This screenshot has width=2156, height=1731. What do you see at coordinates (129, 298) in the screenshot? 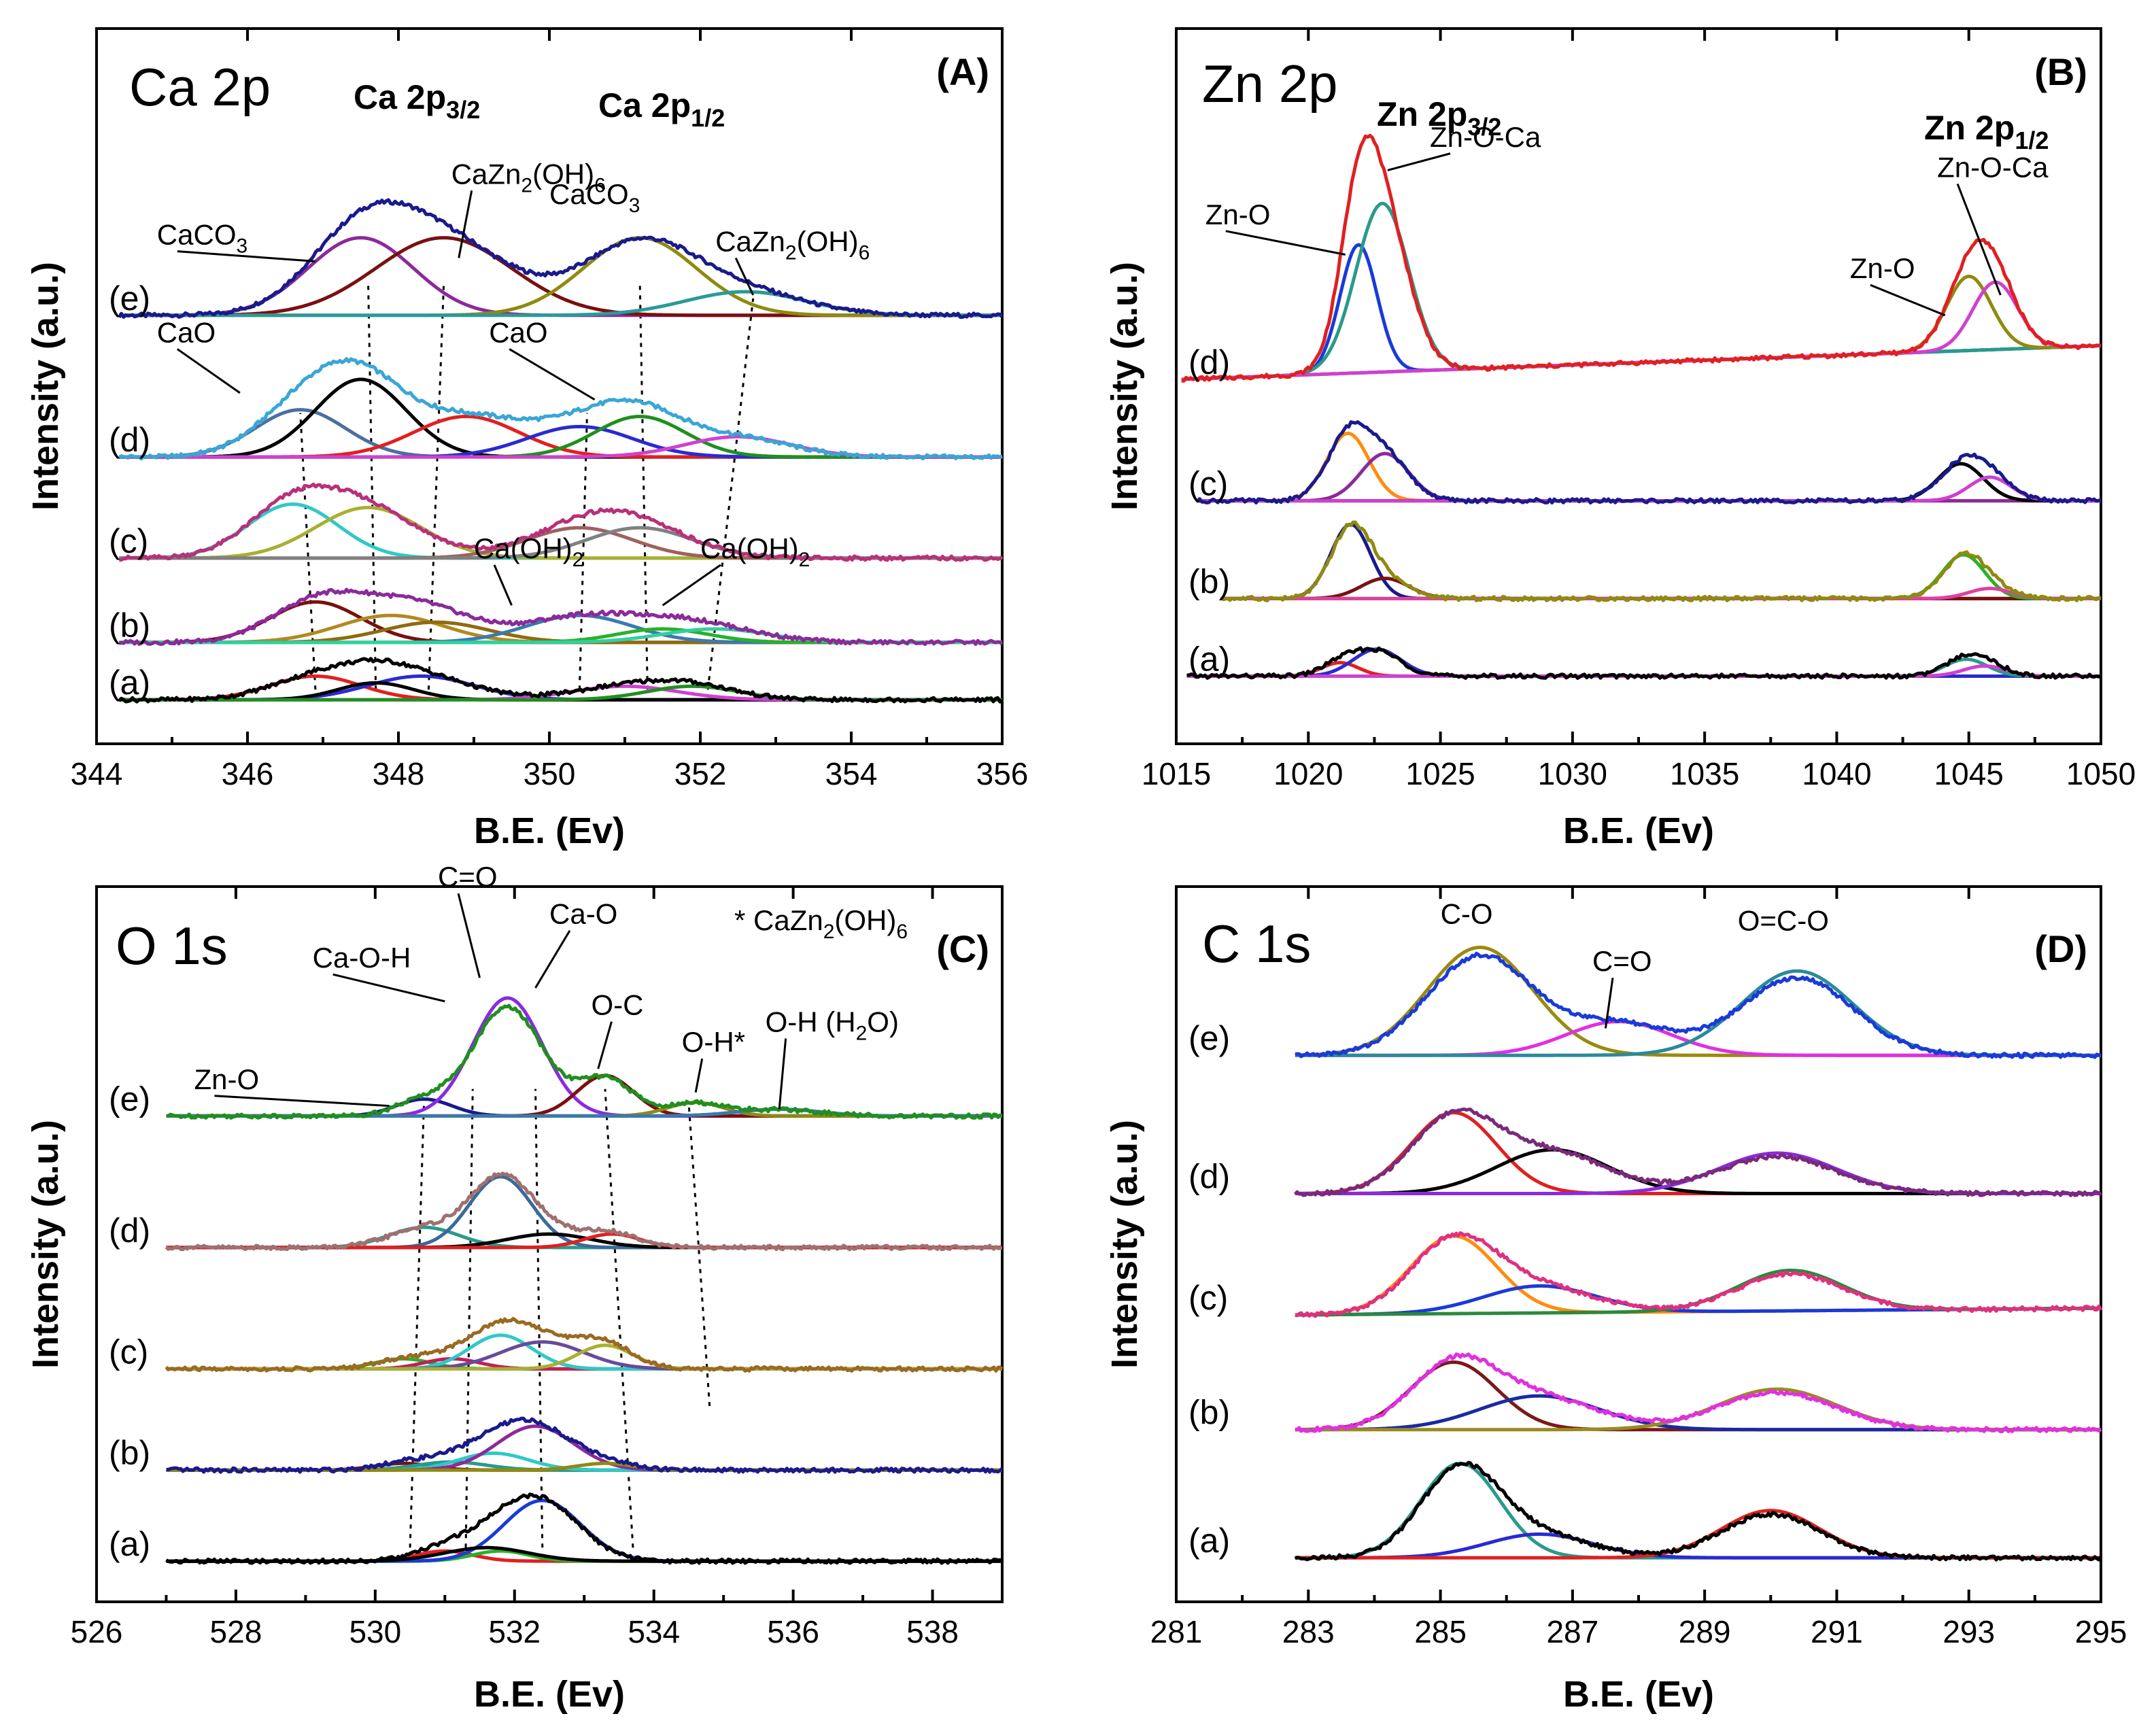
I see `sample-label: (e)` at bounding box center [129, 298].